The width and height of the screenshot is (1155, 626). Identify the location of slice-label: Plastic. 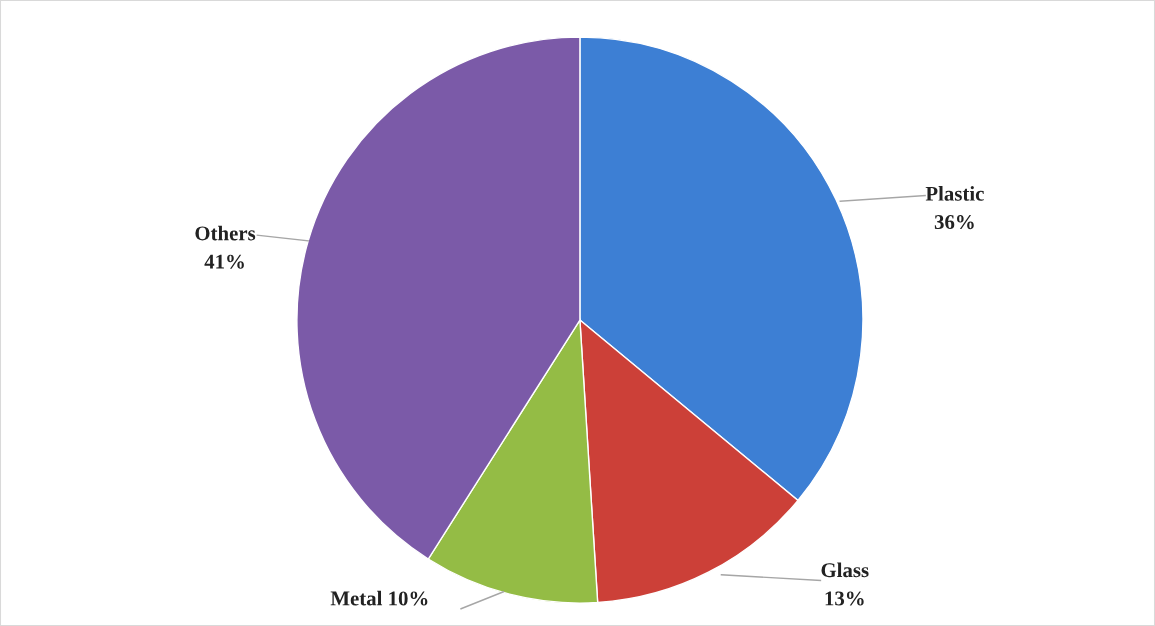
(954, 193).